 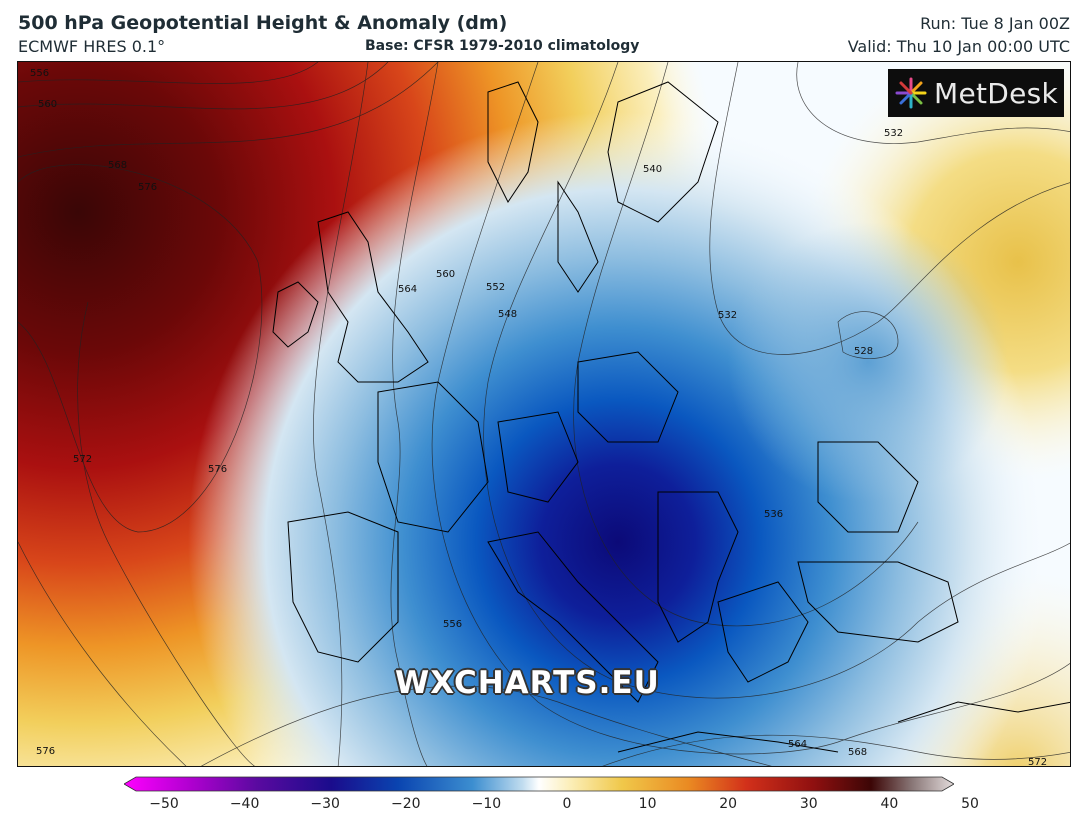 What do you see at coordinates (889, 804) in the screenshot?
I see `colorbar-tick-label: 40` at bounding box center [889, 804].